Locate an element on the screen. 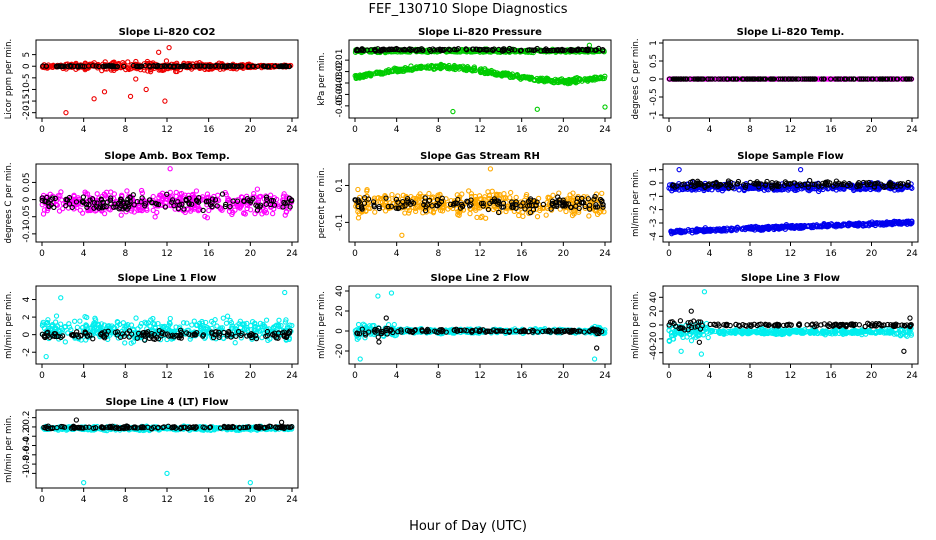  y-tick-label: -0.01 is located at coordinates (340, 59).